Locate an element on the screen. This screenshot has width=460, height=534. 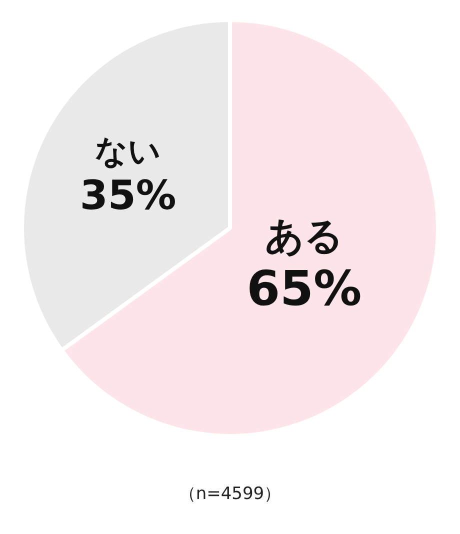
text: （n=4599） is located at coordinates (230, 494).